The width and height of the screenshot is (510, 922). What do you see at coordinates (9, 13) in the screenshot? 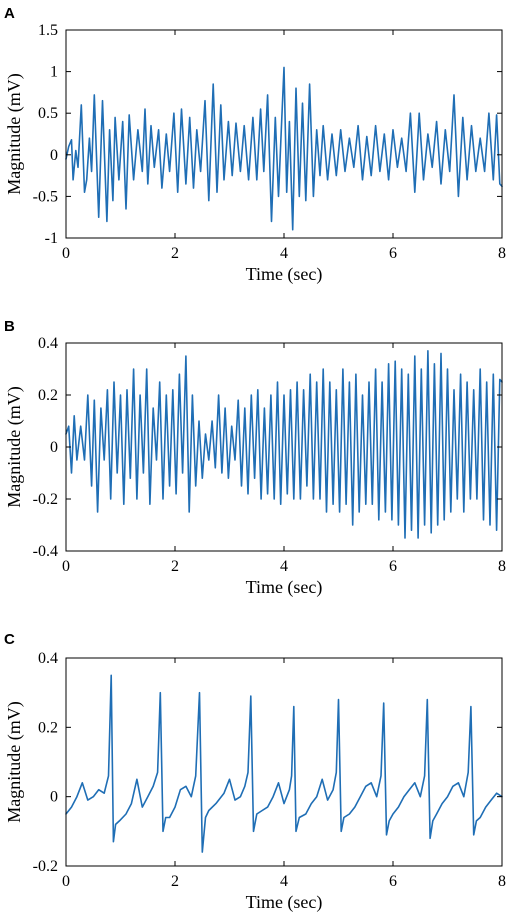
I see `panel-letter: A` at bounding box center [9, 13].